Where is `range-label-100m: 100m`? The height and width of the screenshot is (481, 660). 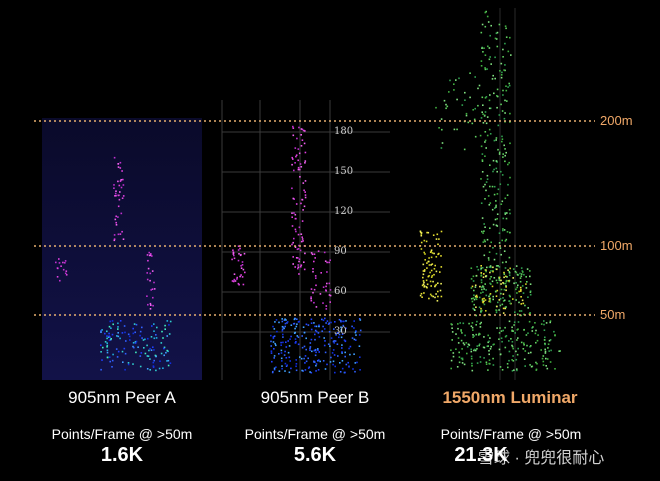
range-label-100m: 100m is located at coordinates (616, 245).